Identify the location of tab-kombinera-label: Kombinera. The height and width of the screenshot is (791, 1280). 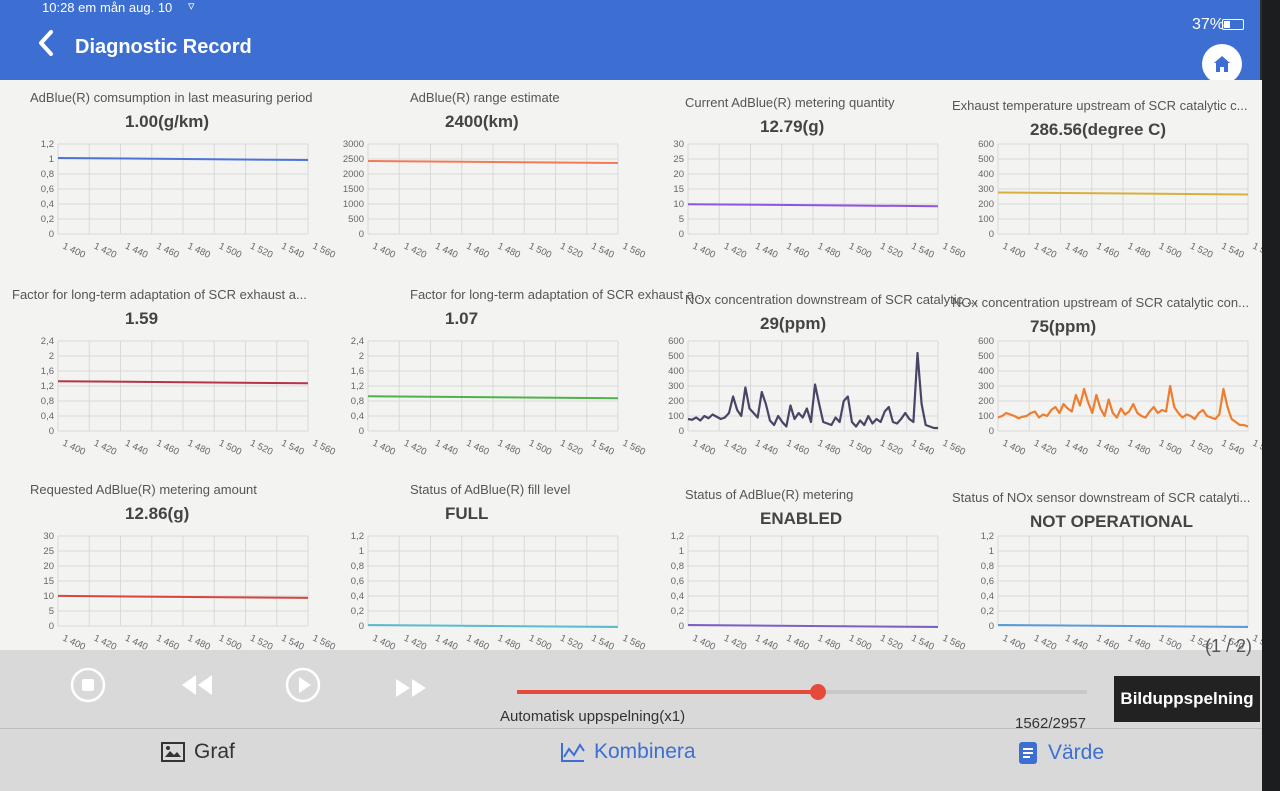
(645, 751).